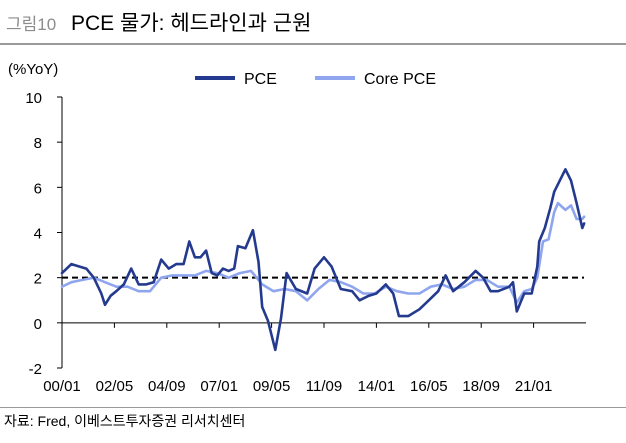 The width and height of the screenshot is (626, 443). Describe the element at coordinates (38, 143) in the screenshot. I see `y-tick-label: 8` at that location.